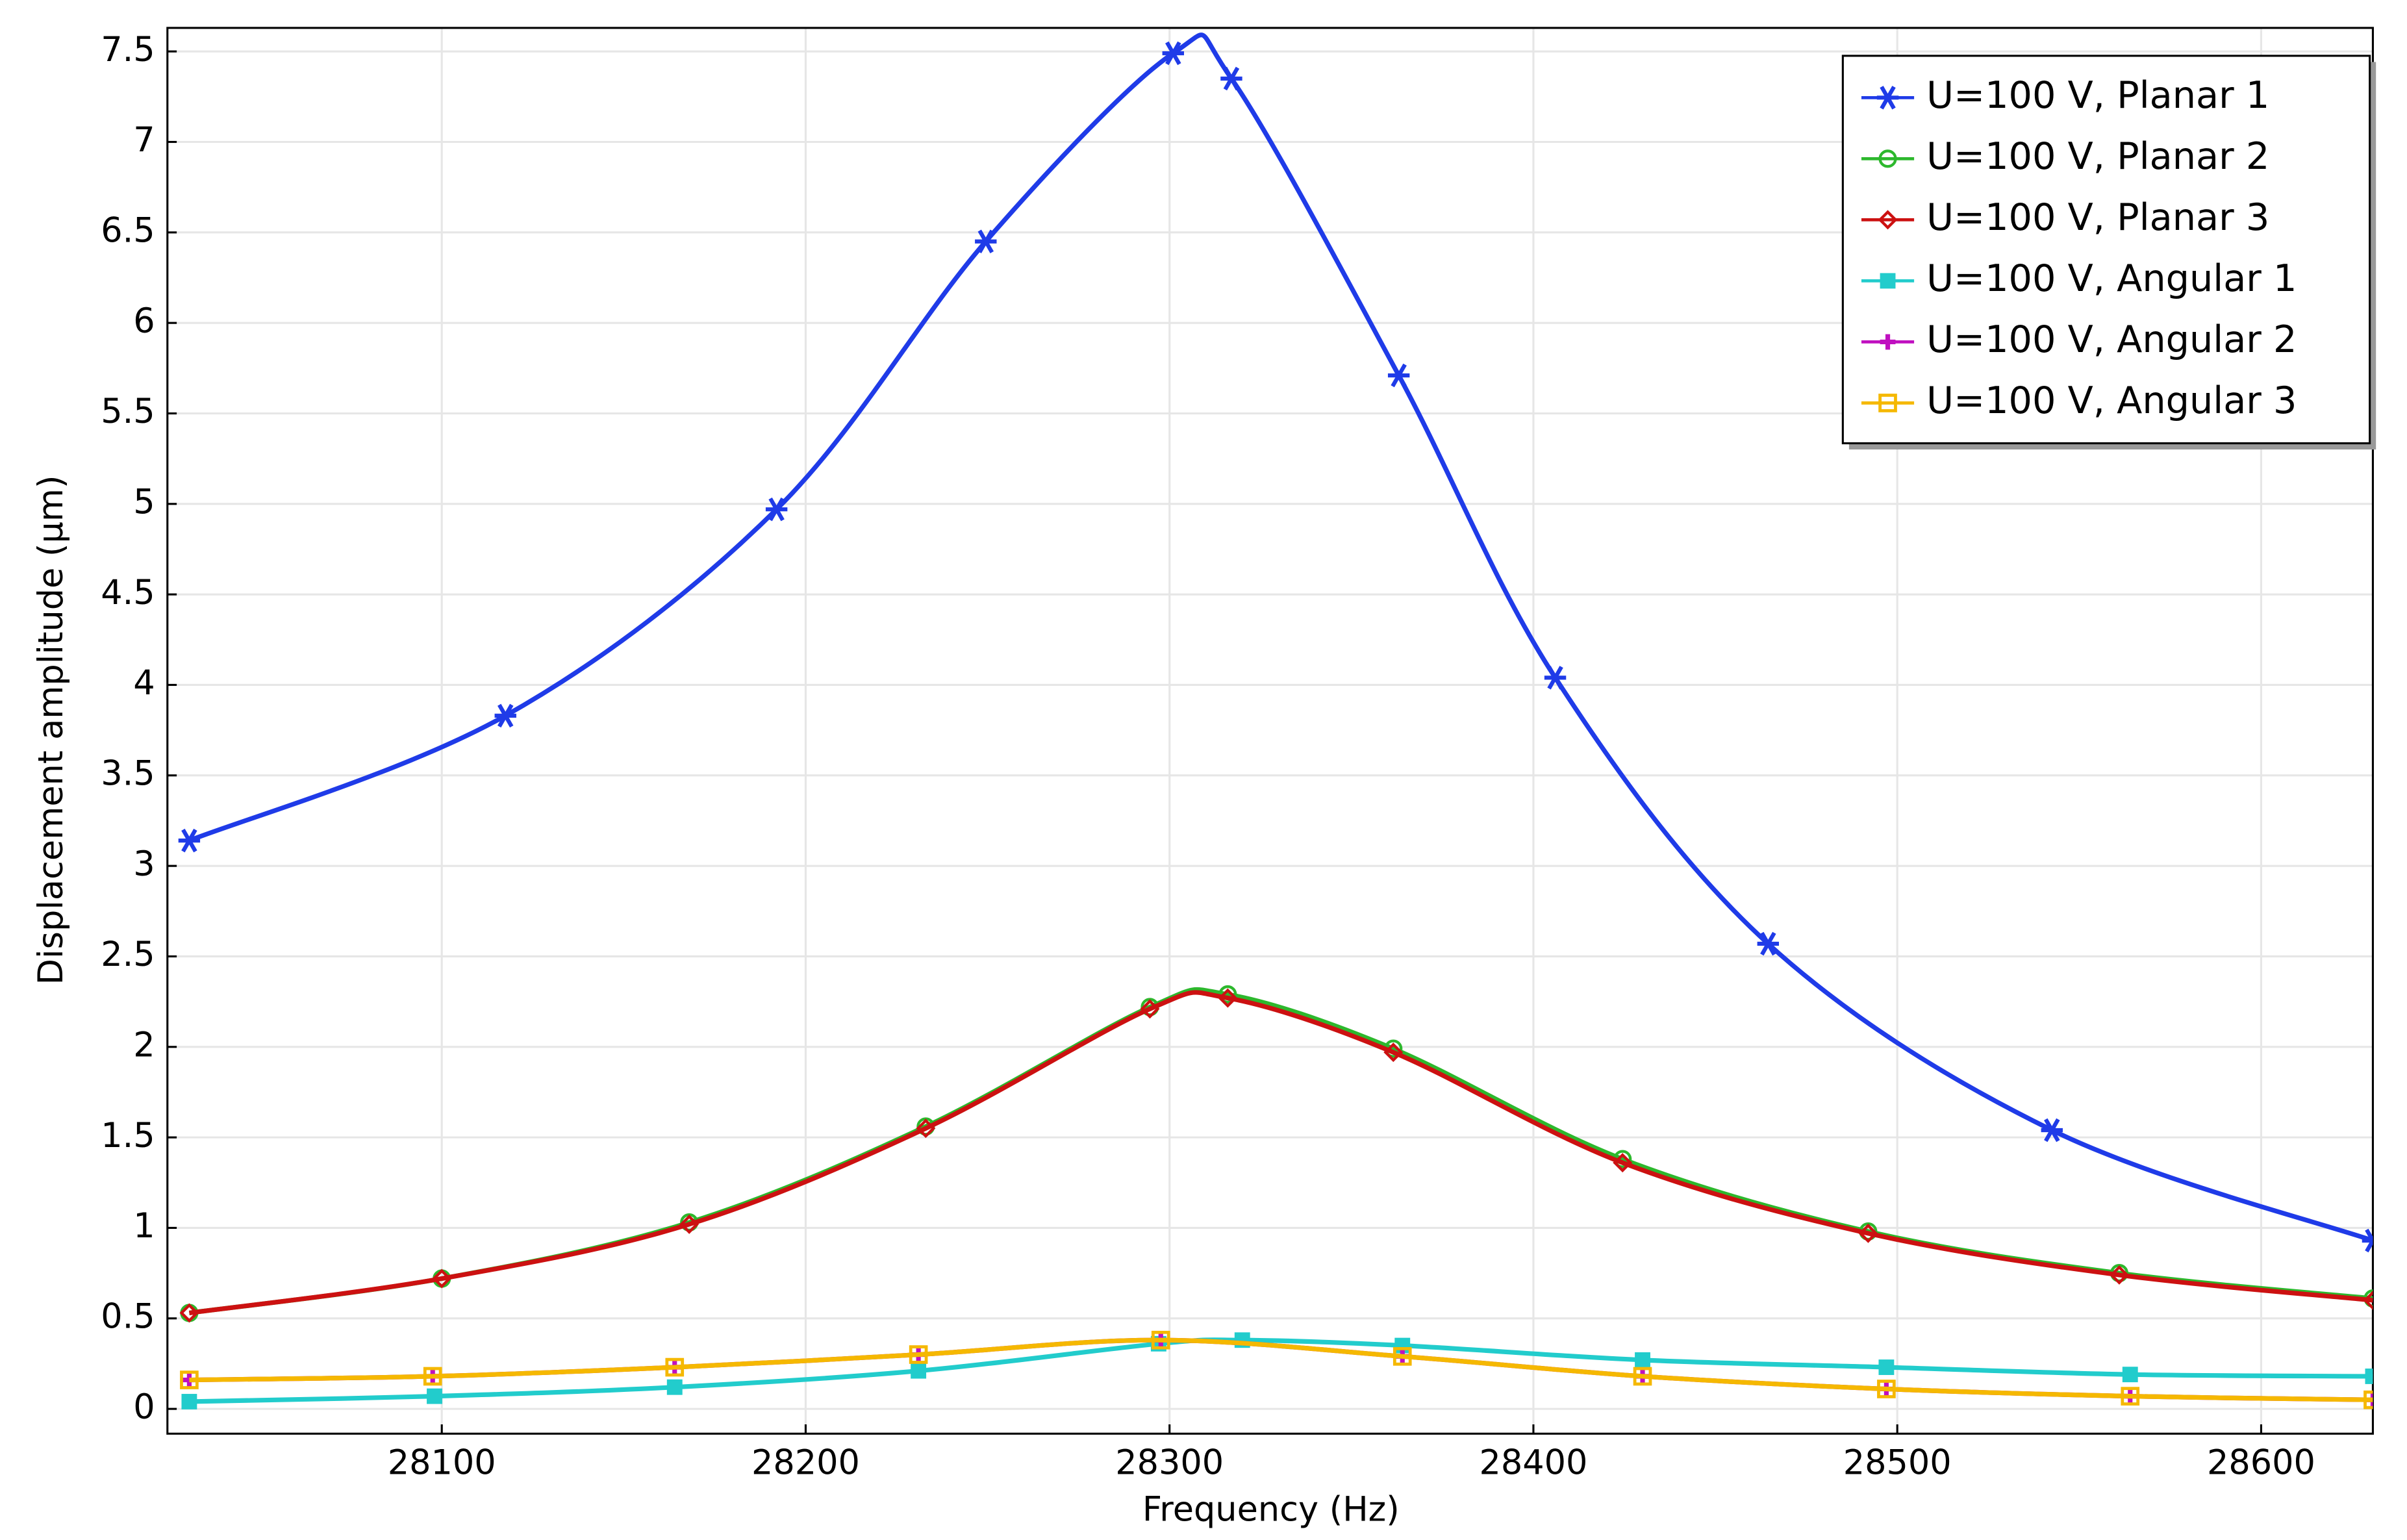 This screenshot has height=1540, width=2407. What do you see at coordinates (1898, 1463) in the screenshot?
I see `x-tick-label: 28500` at bounding box center [1898, 1463].